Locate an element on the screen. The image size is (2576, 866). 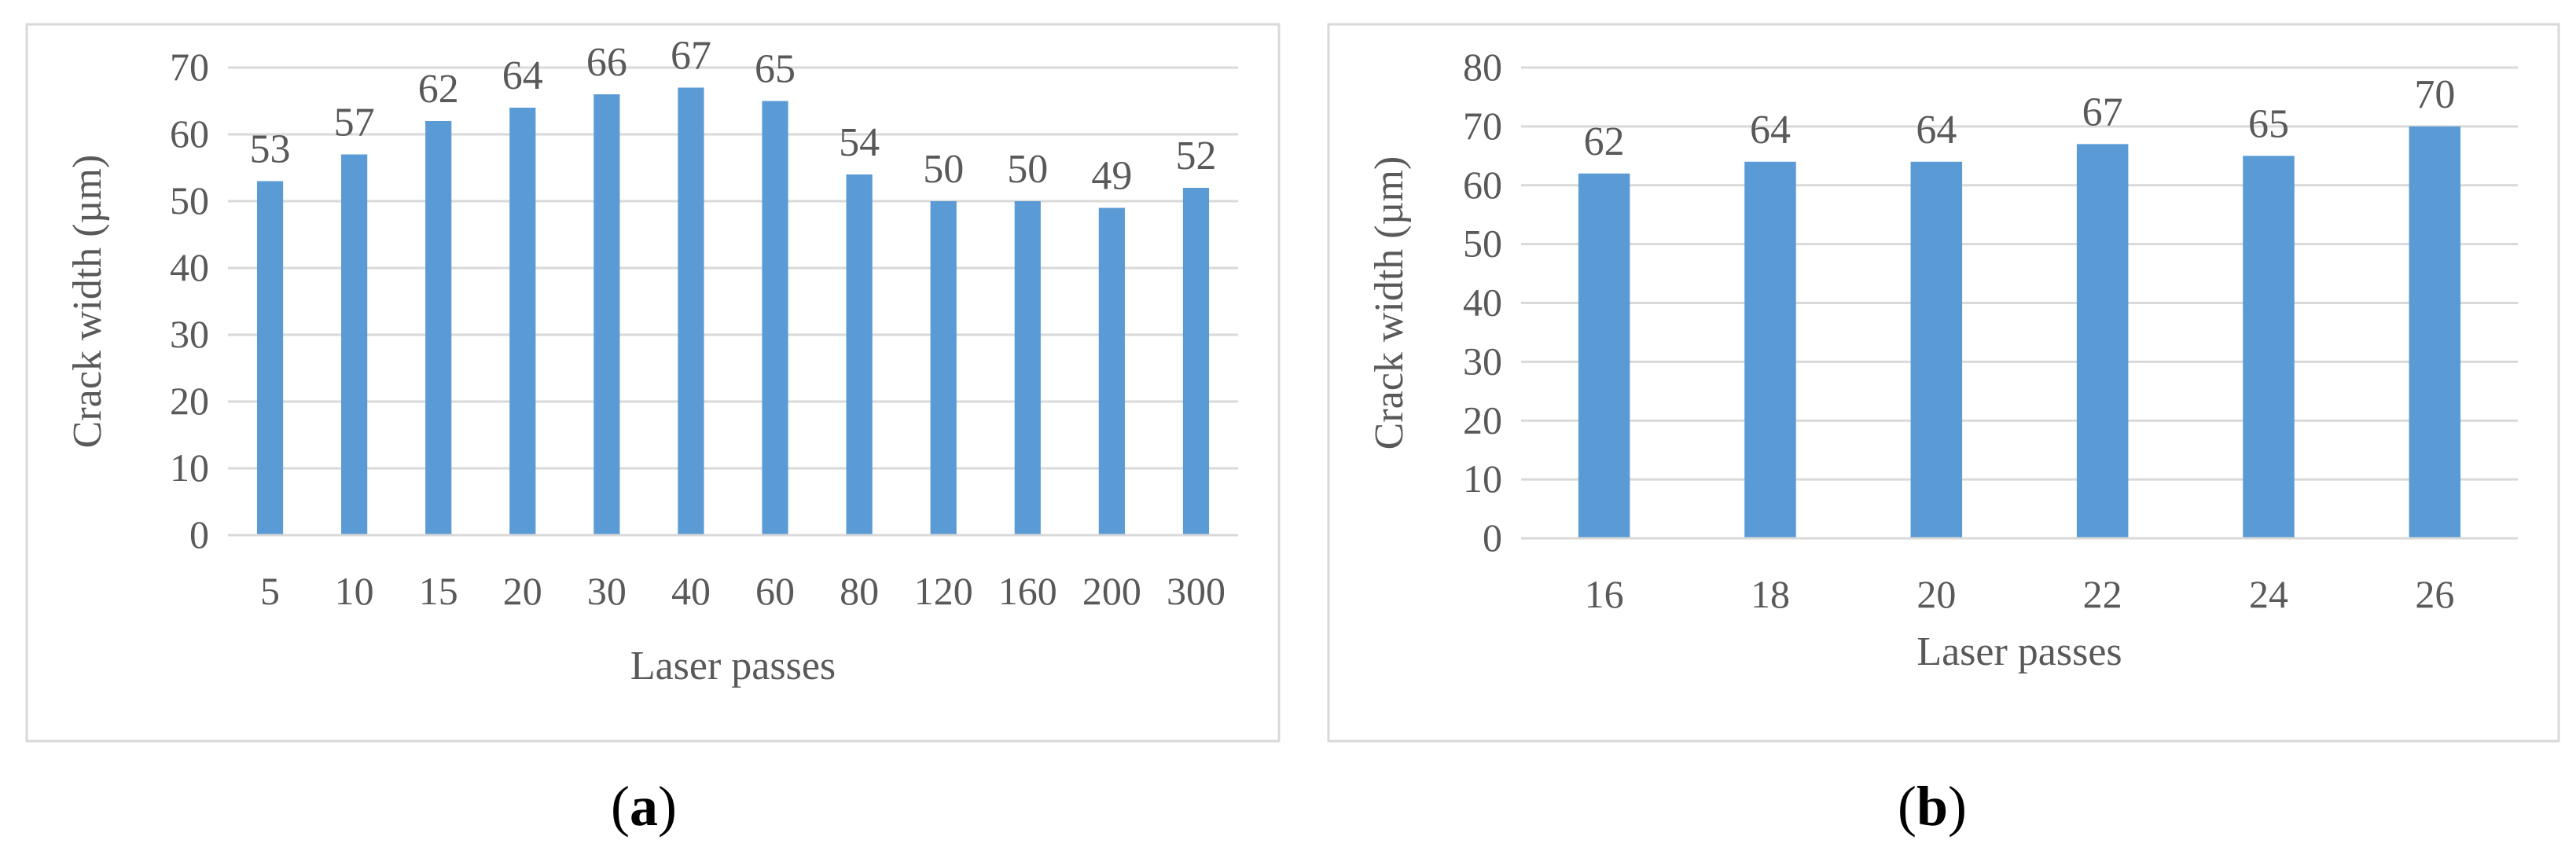
x-tick-label: 22 is located at coordinates (2102, 594).